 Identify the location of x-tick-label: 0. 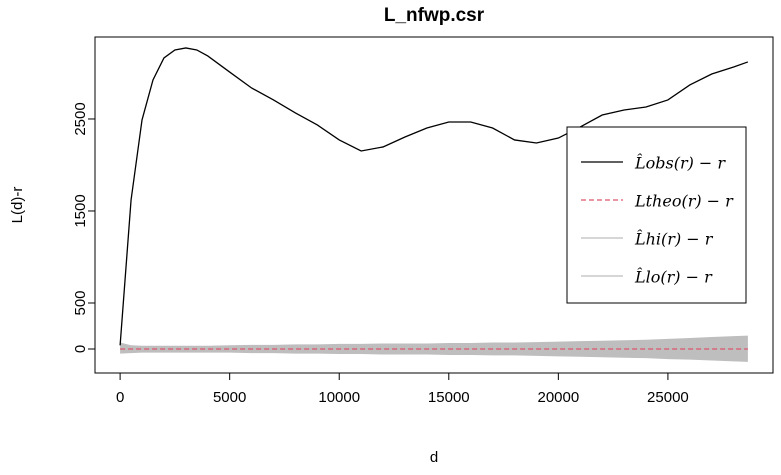
(120, 397).